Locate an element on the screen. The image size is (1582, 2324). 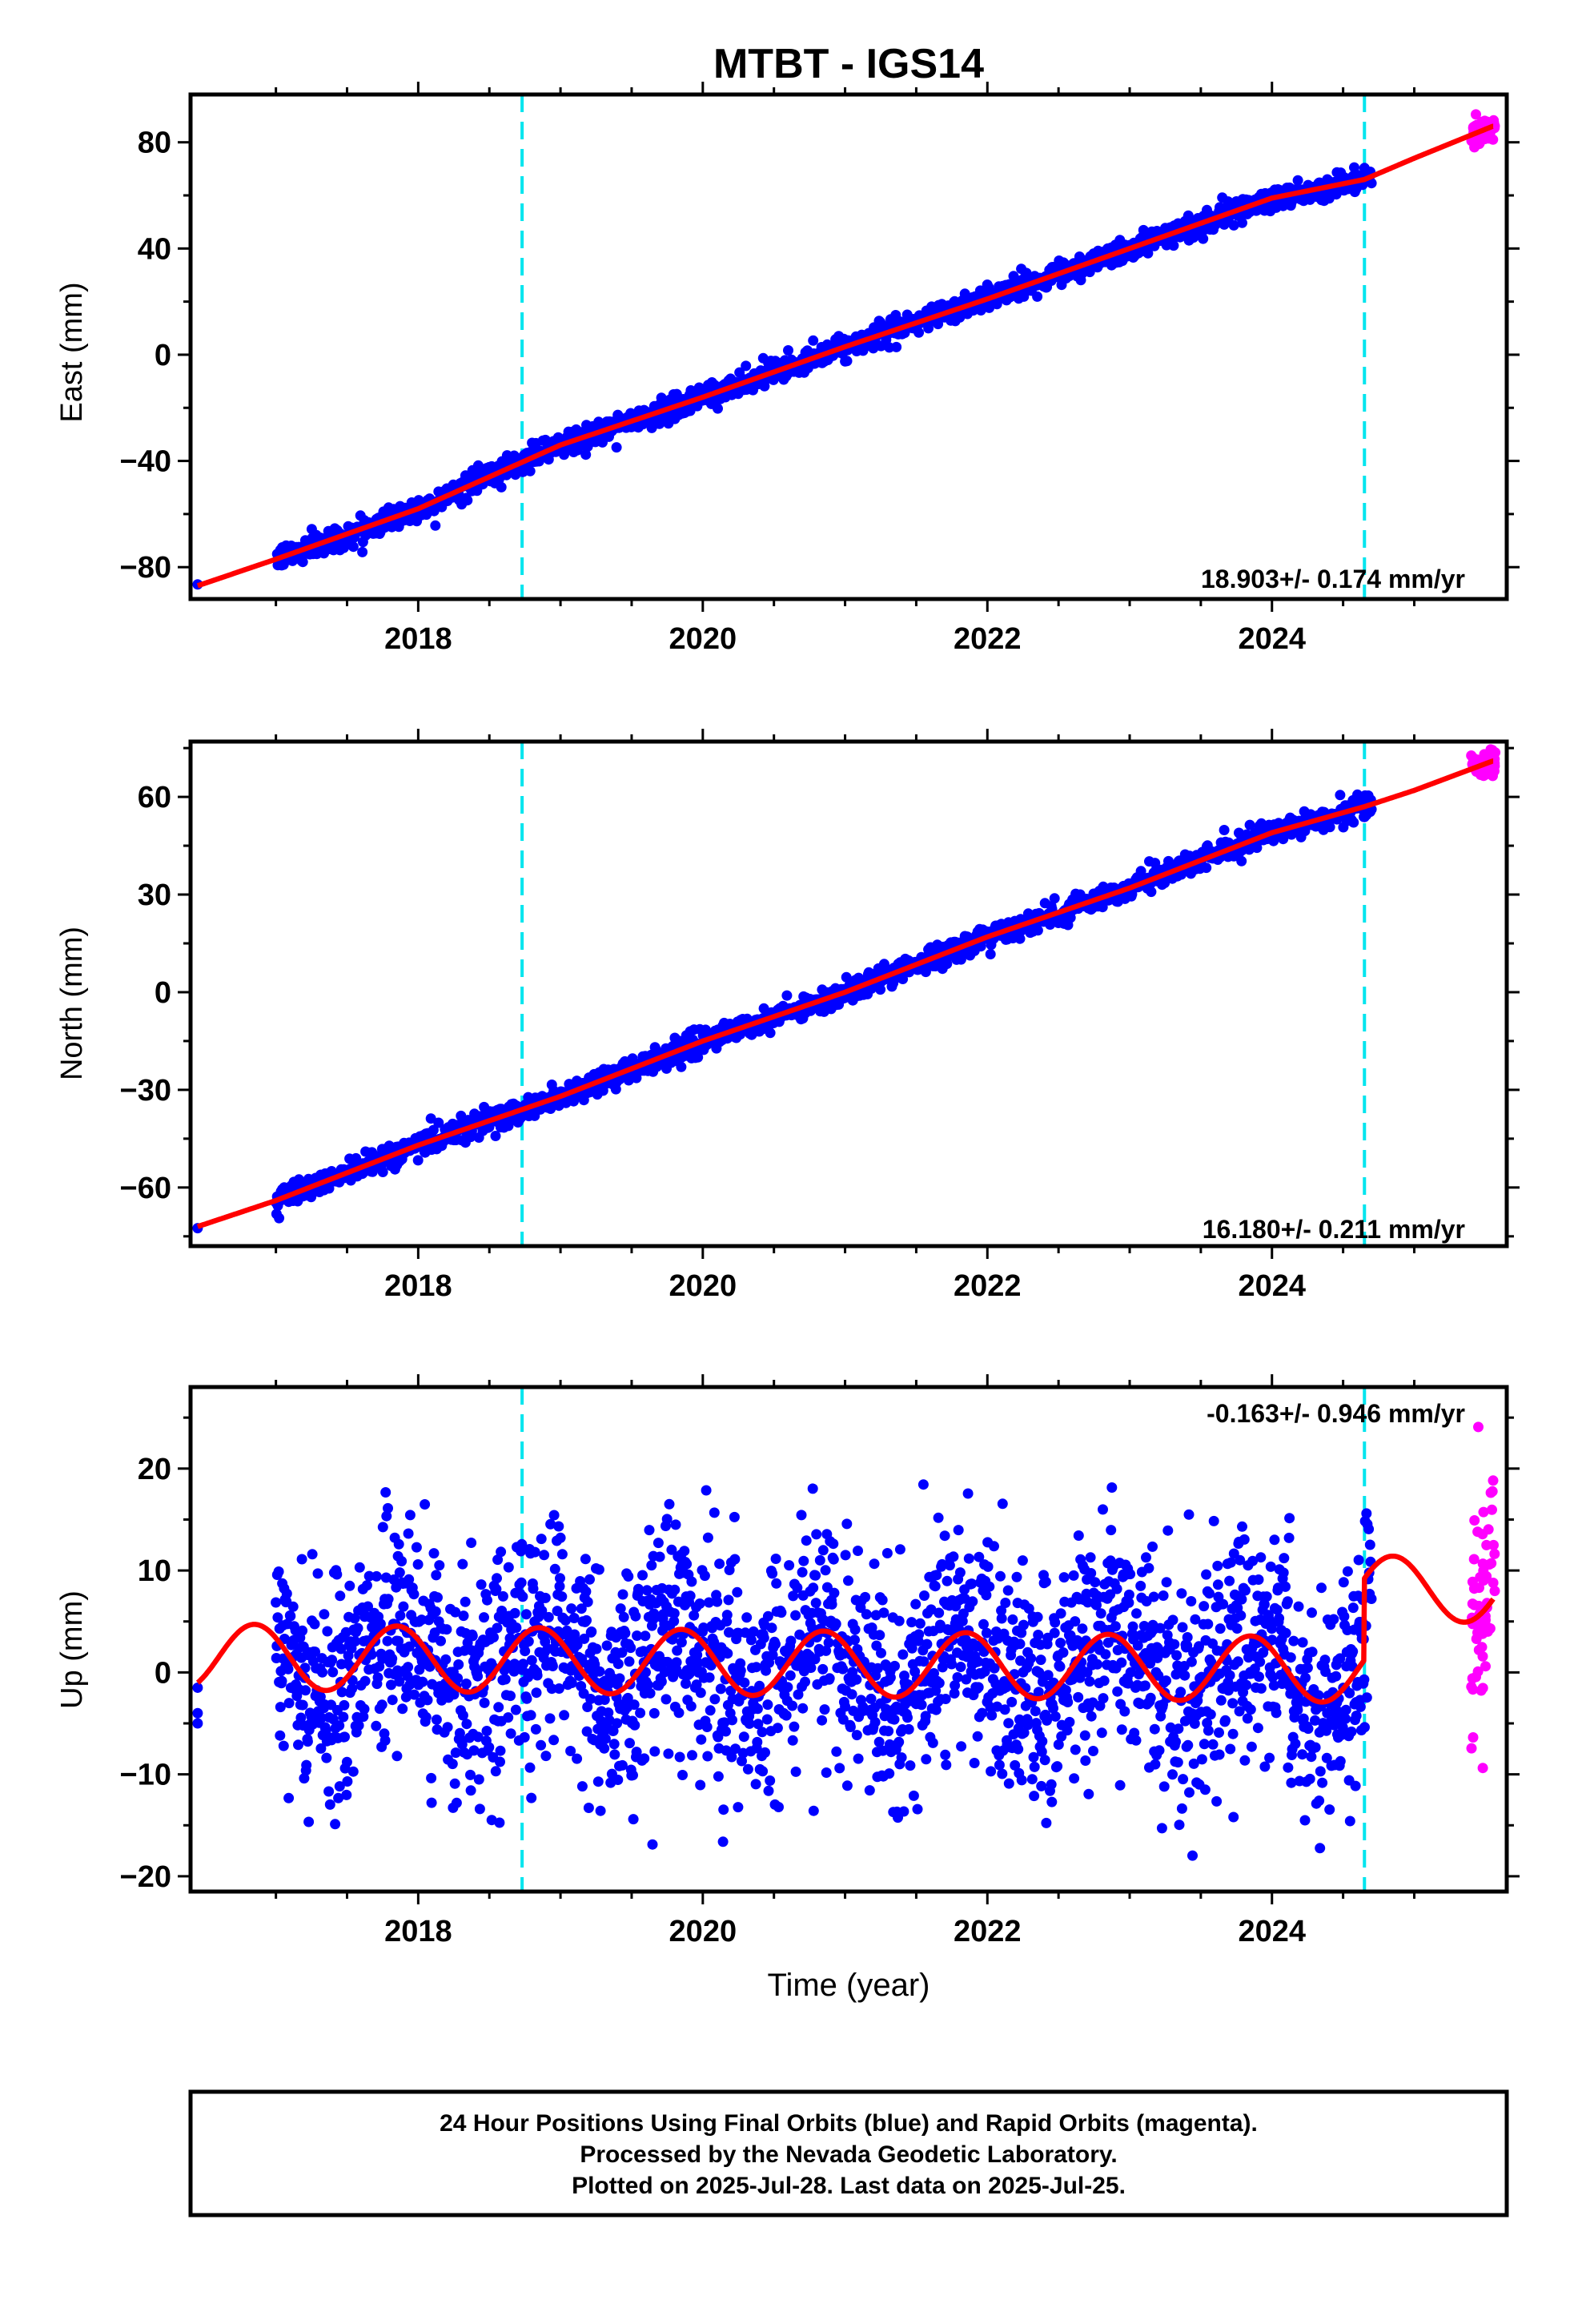
north-y-tick-label: 0 is located at coordinates (163, 993).